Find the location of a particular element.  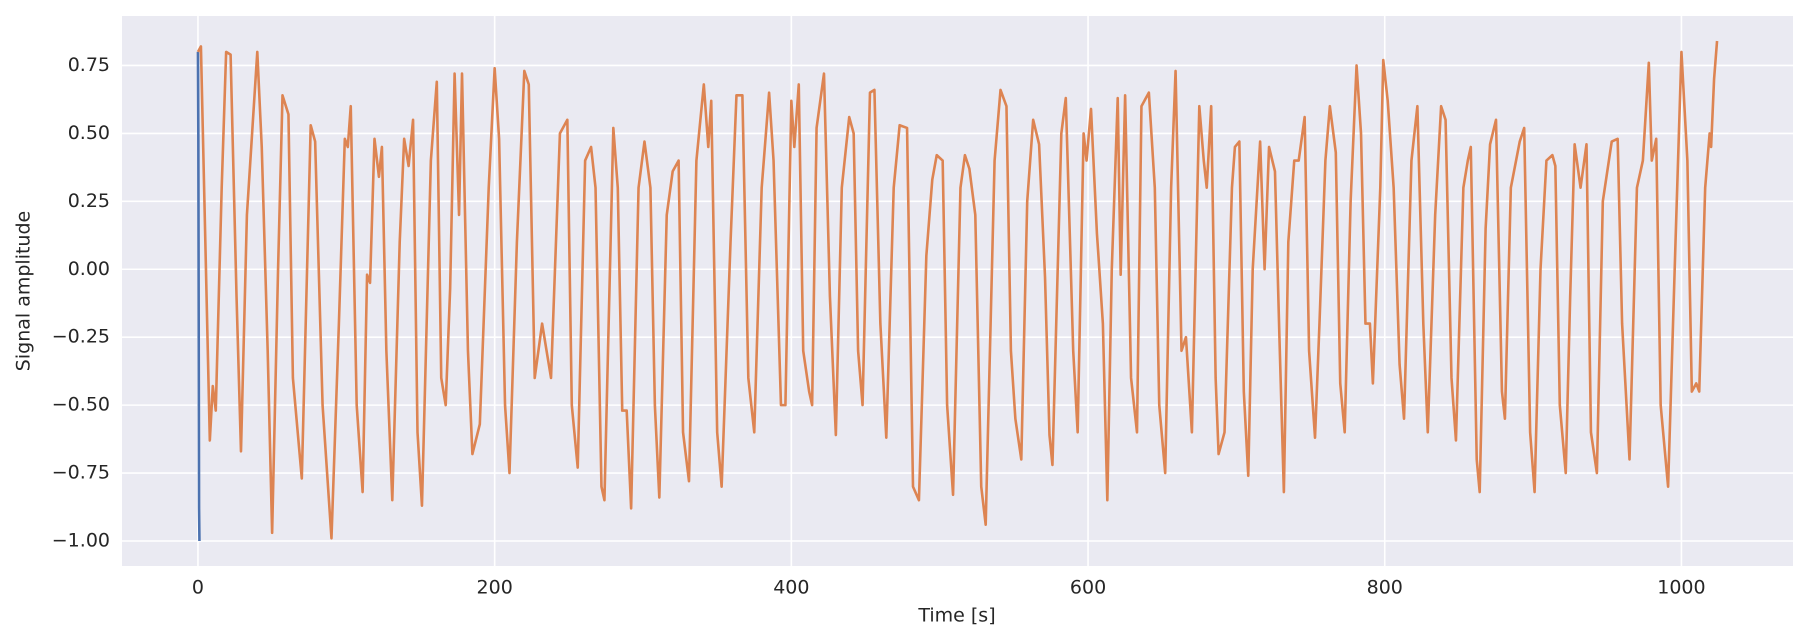

y-tick-label: −0.75 is located at coordinates (81, 473).